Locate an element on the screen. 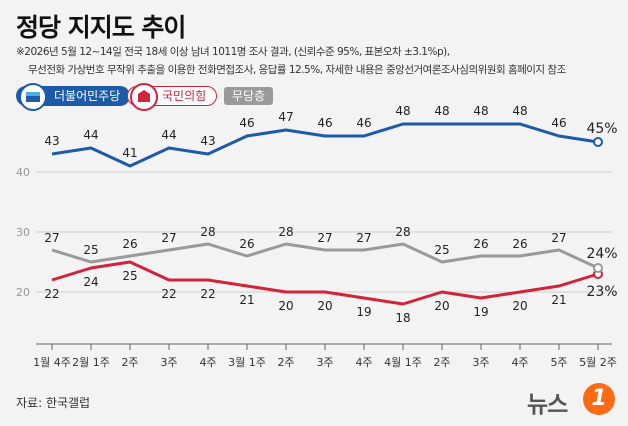  data-label-ppp: 23% is located at coordinates (601, 292).